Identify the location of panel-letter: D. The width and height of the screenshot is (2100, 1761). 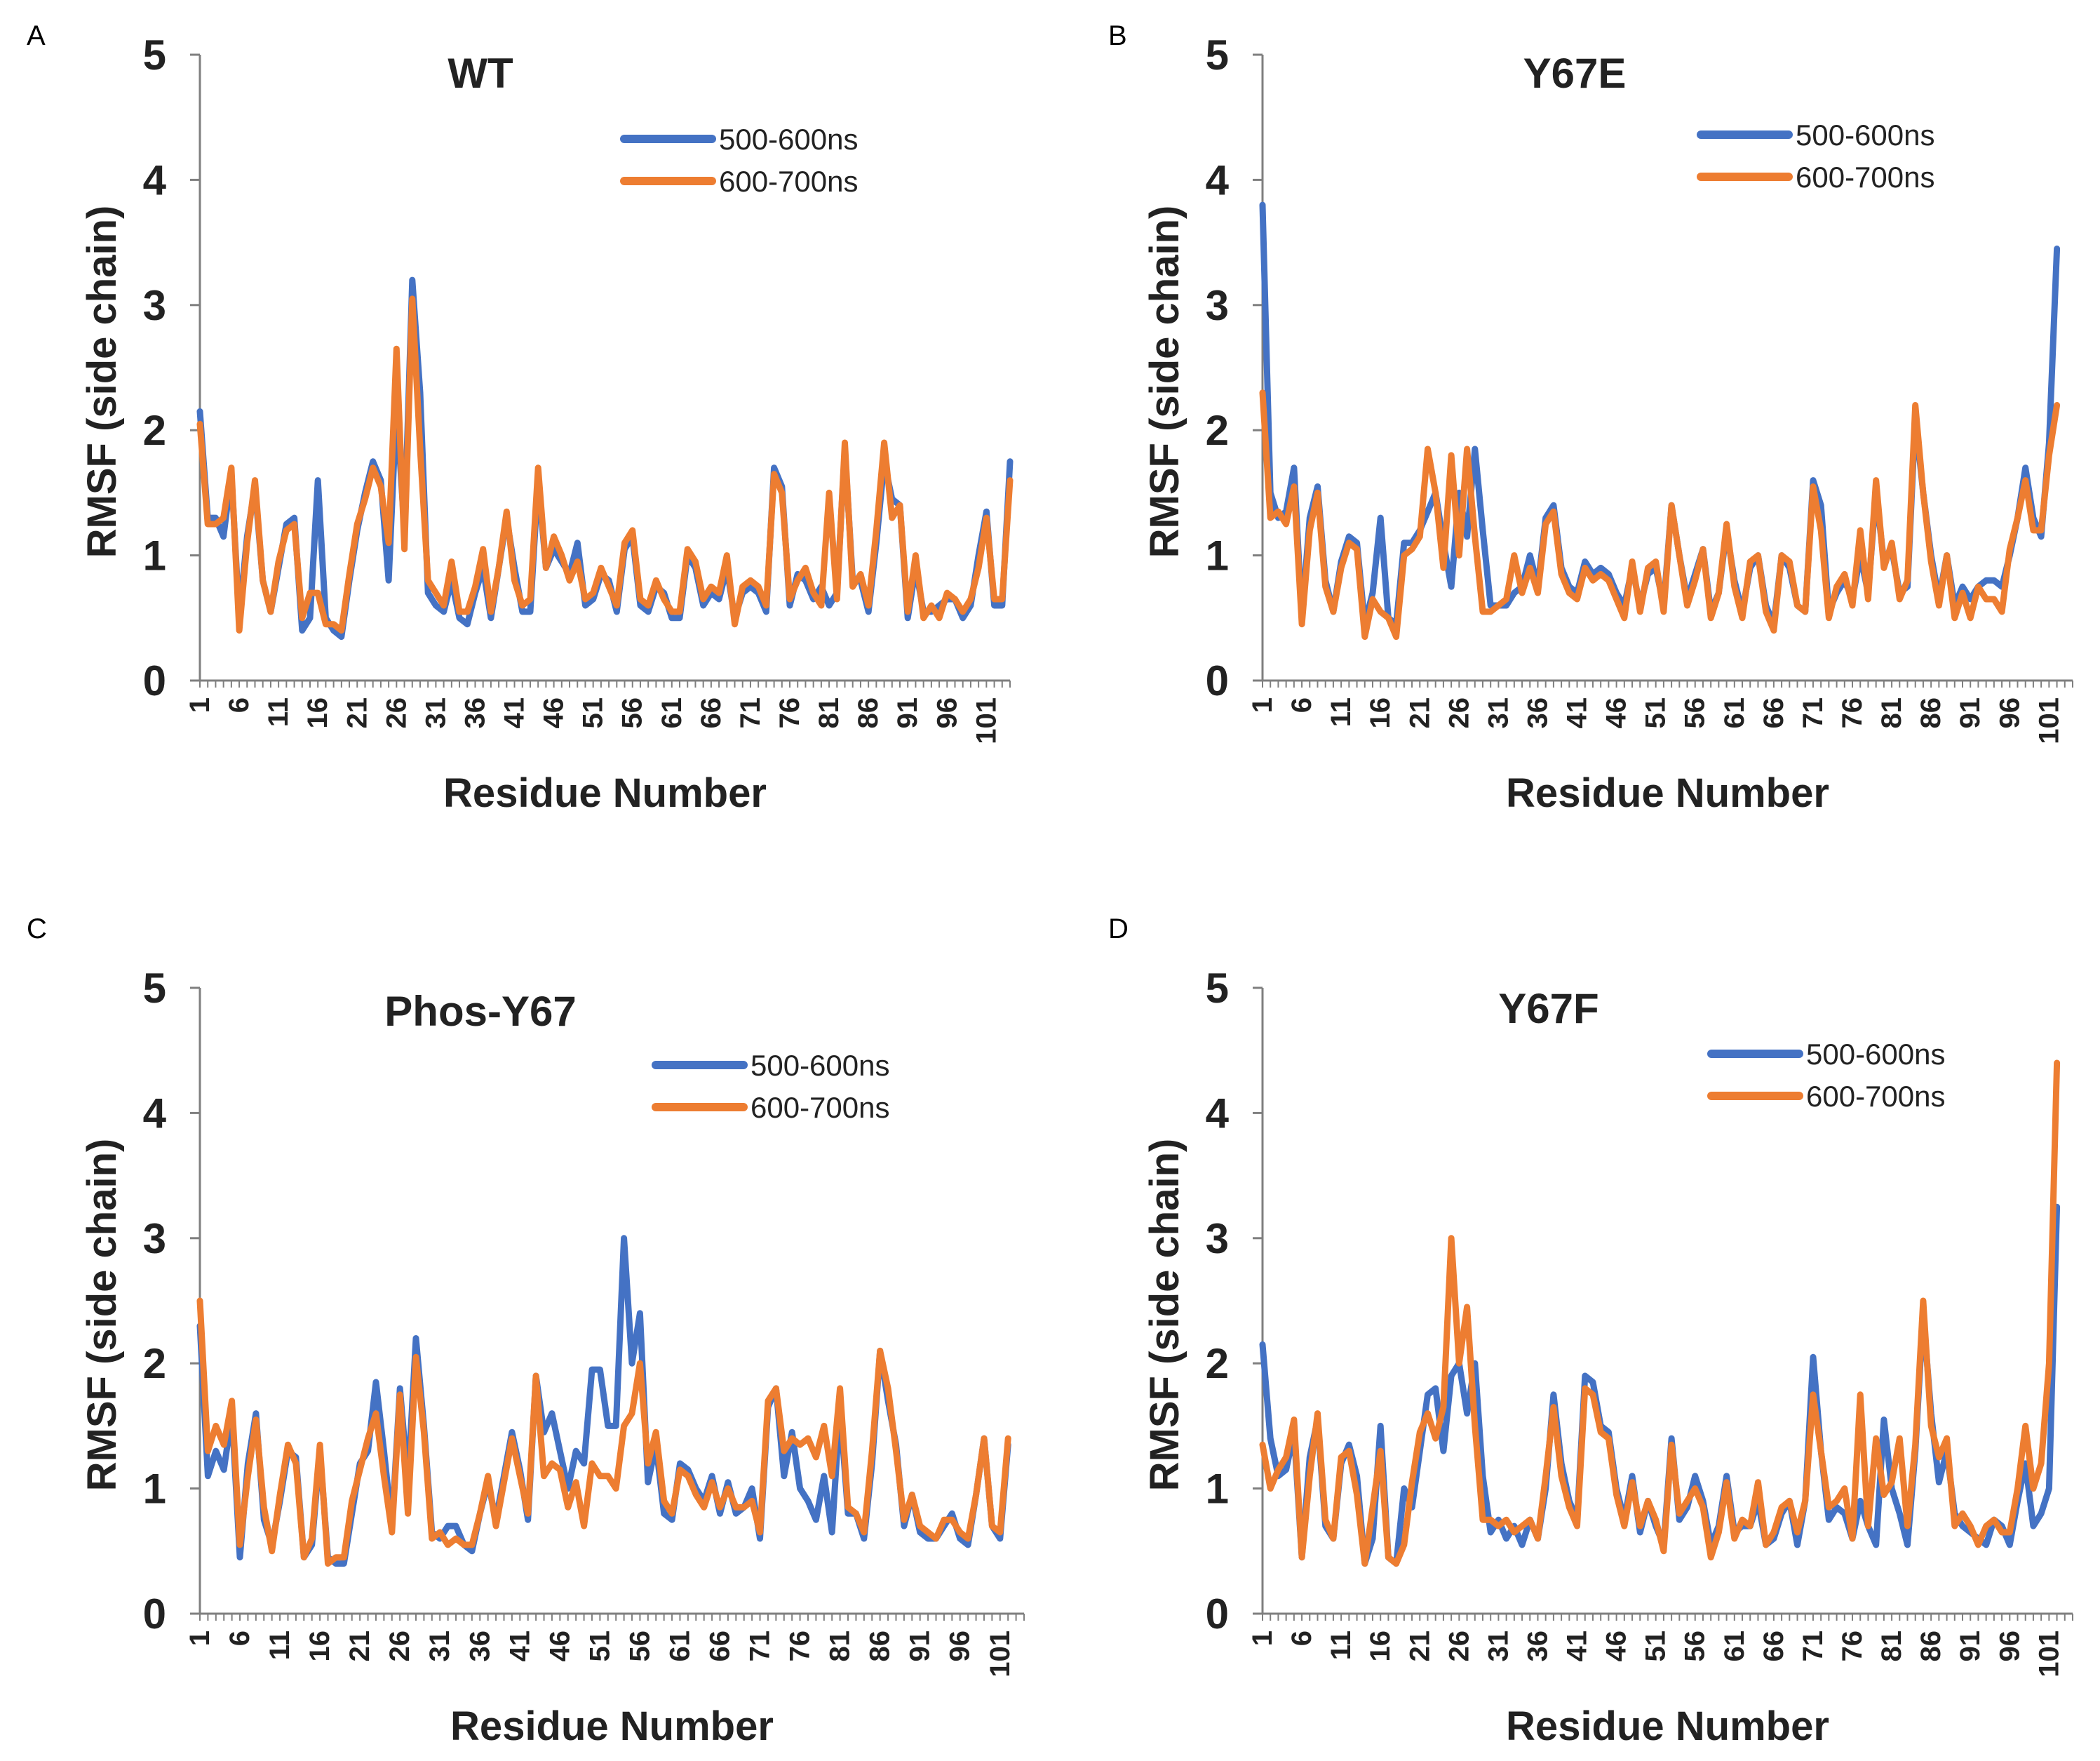
(1118, 928).